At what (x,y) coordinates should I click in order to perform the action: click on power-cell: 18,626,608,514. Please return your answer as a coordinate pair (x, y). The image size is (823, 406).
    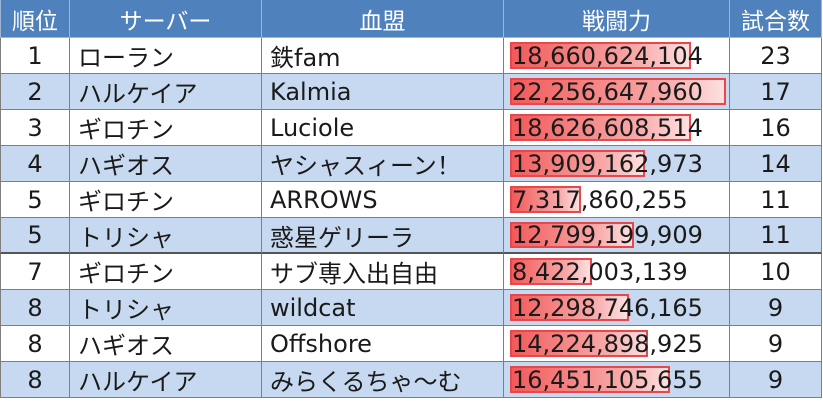
    Looking at the image, I should click on (617, 128).